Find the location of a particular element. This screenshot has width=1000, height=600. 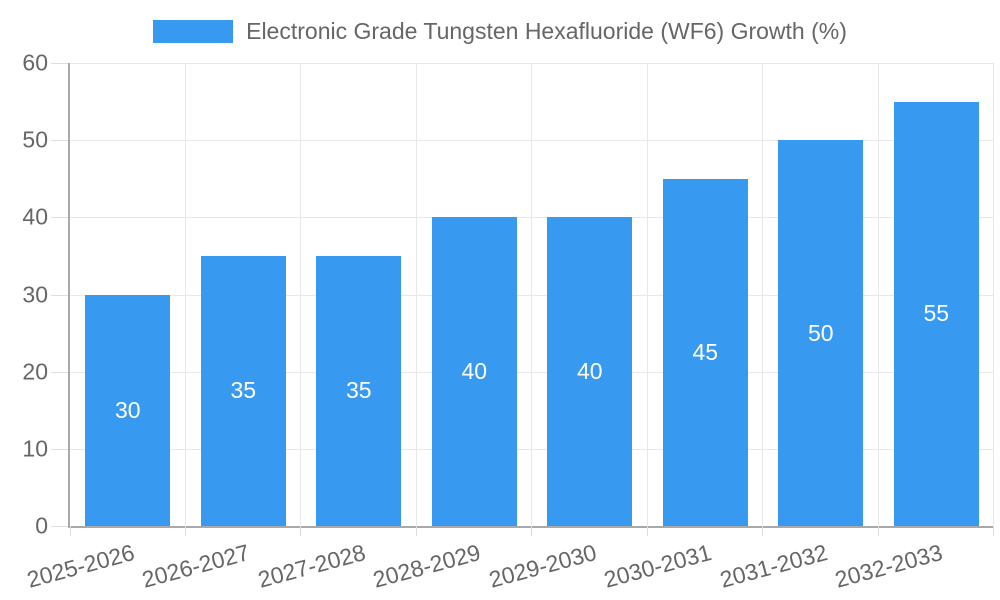

y-axis-tick-label: 60 is located at coordinates (35, 62).